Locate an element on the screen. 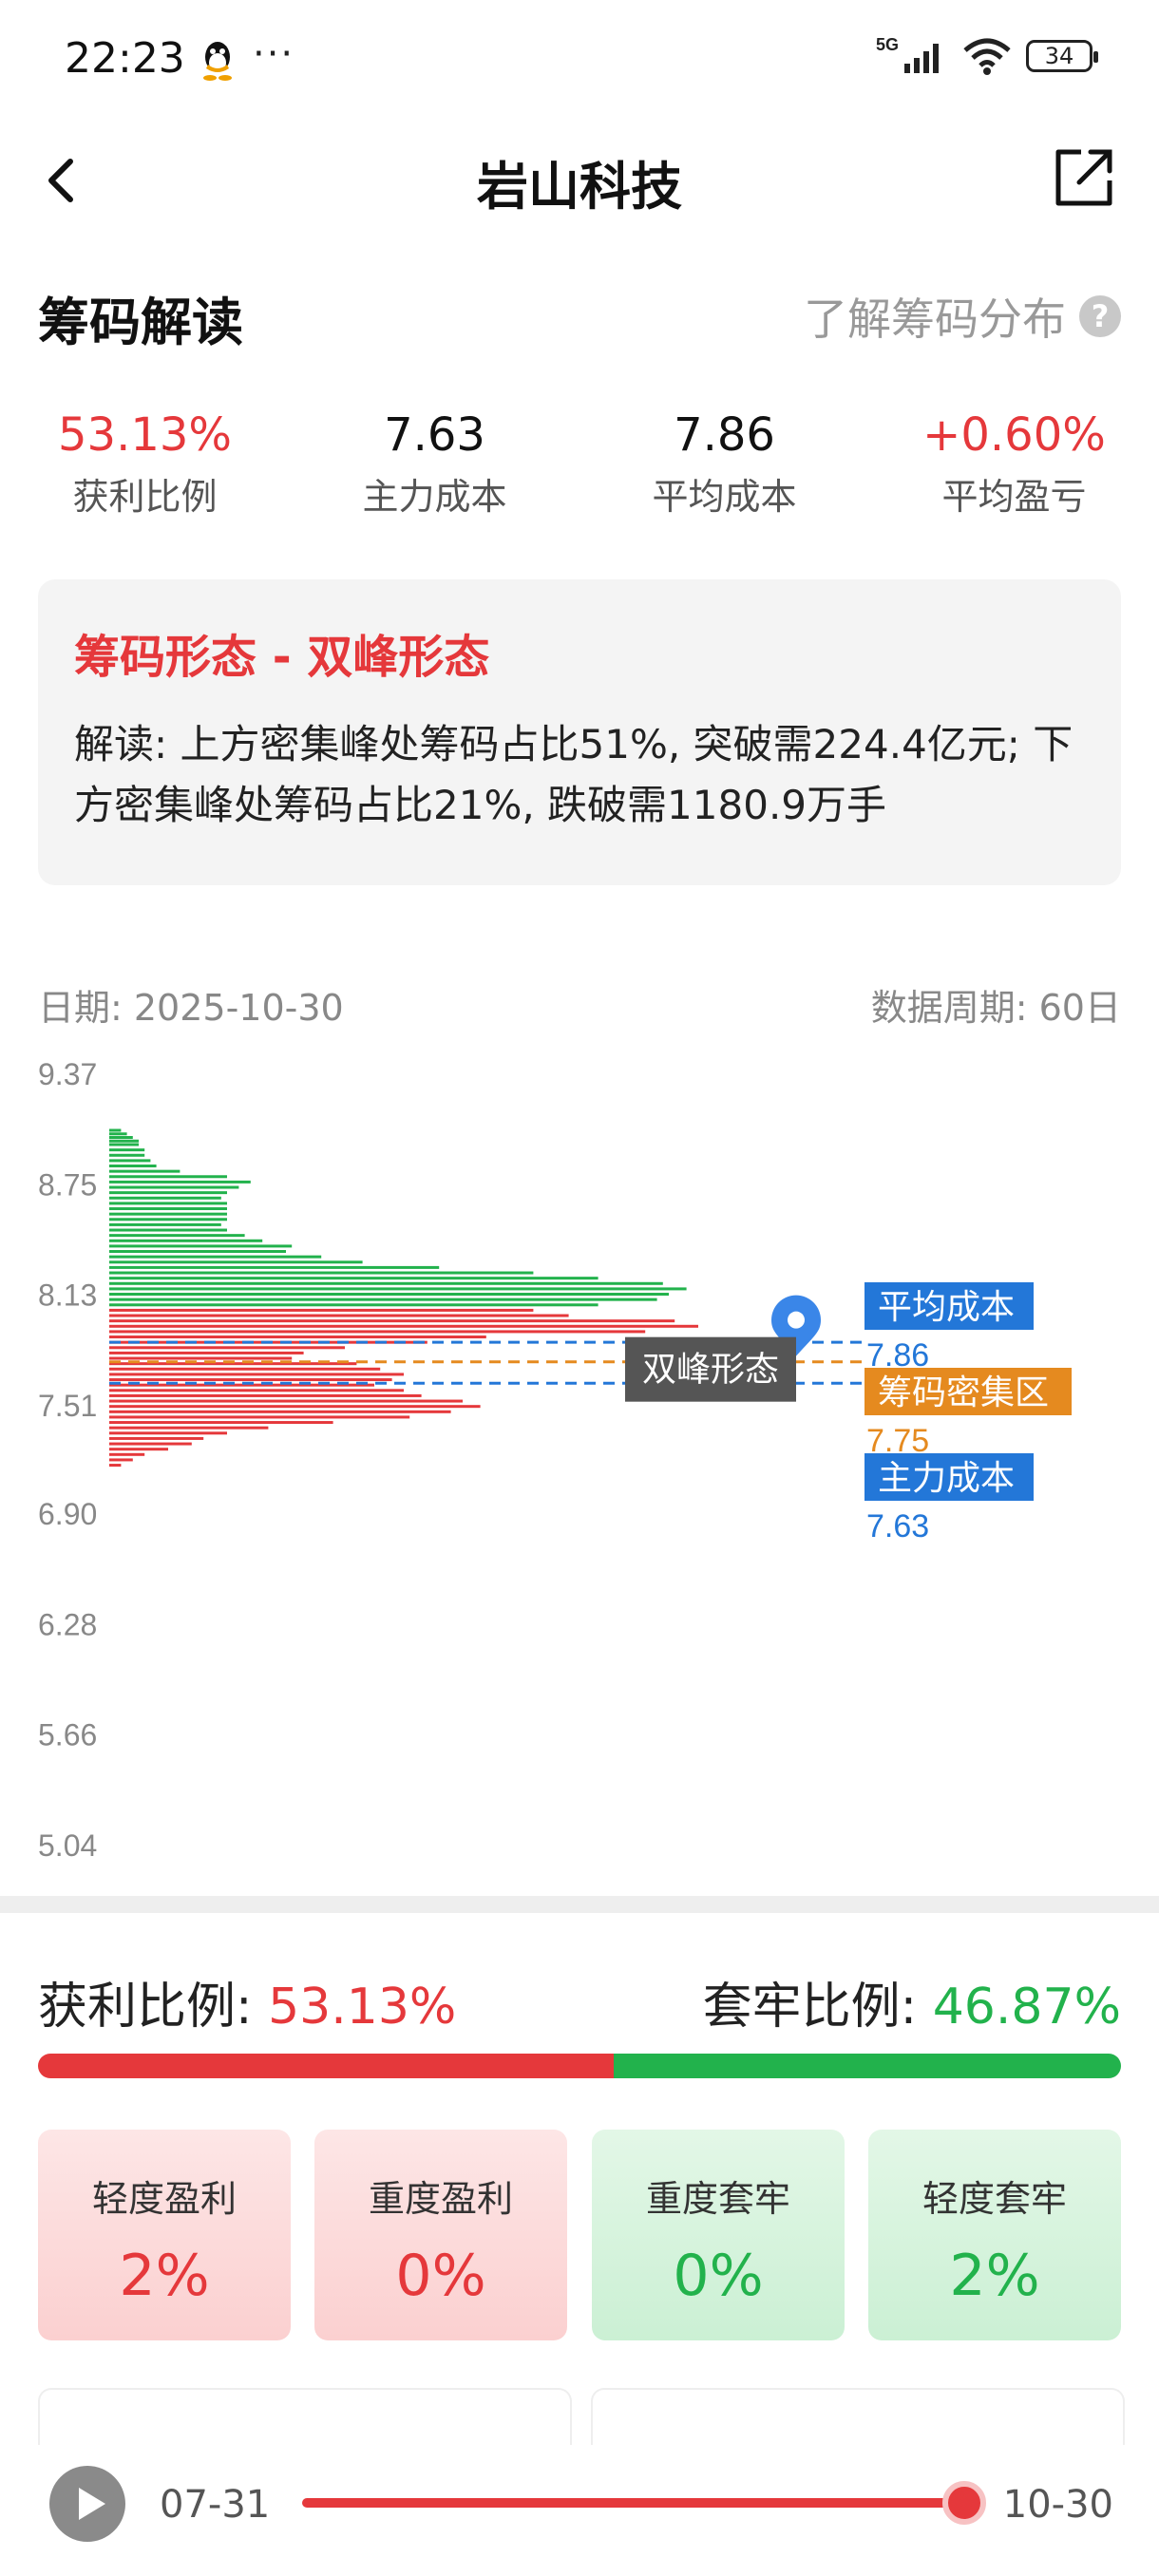 The width and height of the screenshot is (1159, 2576). level-heavy-profit: 重度盈利 0% is located at coordinates (440, 2235).